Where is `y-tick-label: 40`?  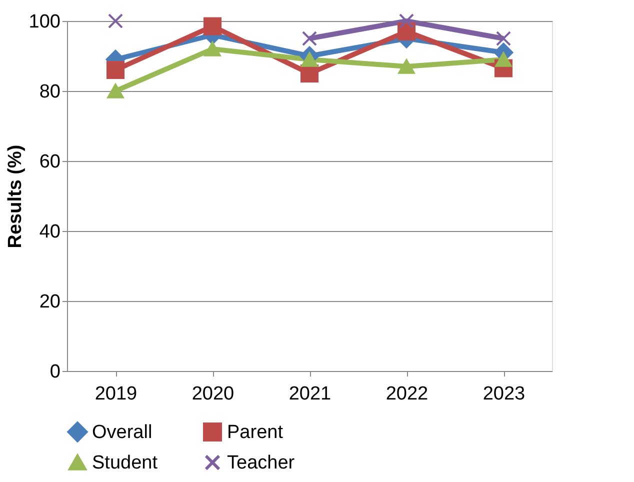
y-tick-label: 40 is located at coordinates (49, 232).